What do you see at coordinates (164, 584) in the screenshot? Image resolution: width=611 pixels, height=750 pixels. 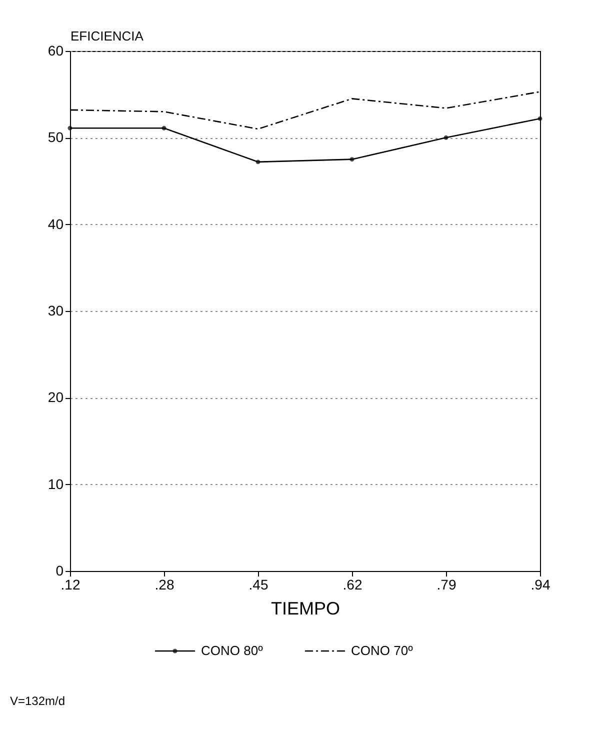 I see `x-tick-label: .28` at bounding box center [164, 584].